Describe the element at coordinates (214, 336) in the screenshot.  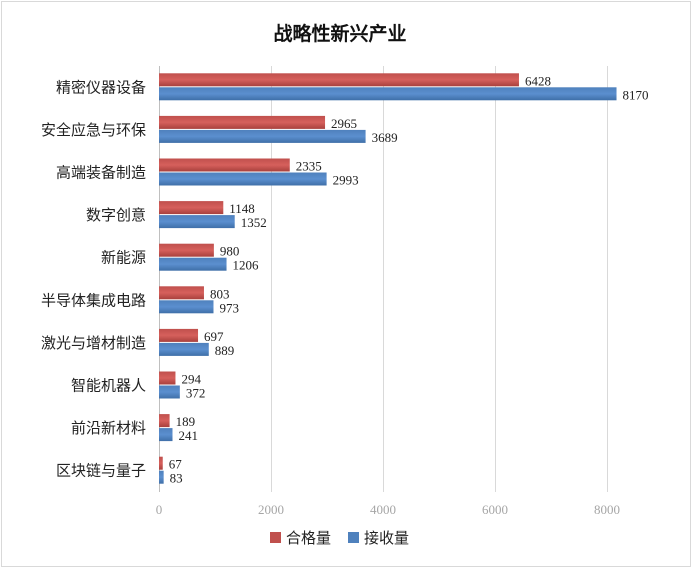
I see `data-label: 697` at that location.